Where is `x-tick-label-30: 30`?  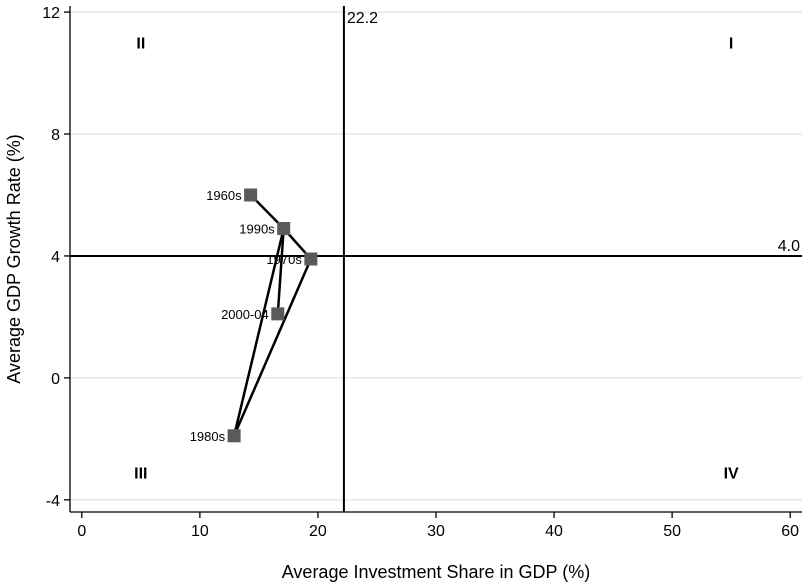
x-tick-label-30: 30 is located at coordinates (436, 531).